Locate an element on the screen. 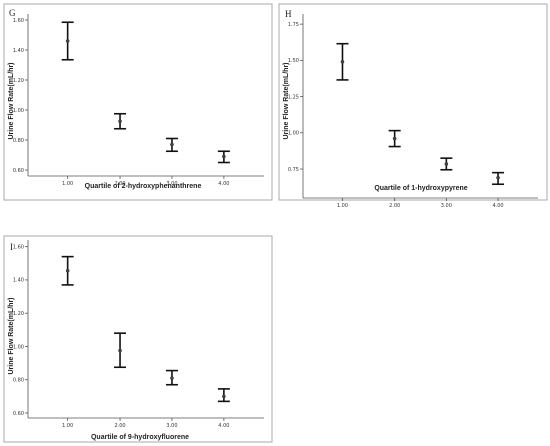  panel-i-x-axis-label: Quartile of 9-hydroxyfluorene is located at coordinates (140, 437).